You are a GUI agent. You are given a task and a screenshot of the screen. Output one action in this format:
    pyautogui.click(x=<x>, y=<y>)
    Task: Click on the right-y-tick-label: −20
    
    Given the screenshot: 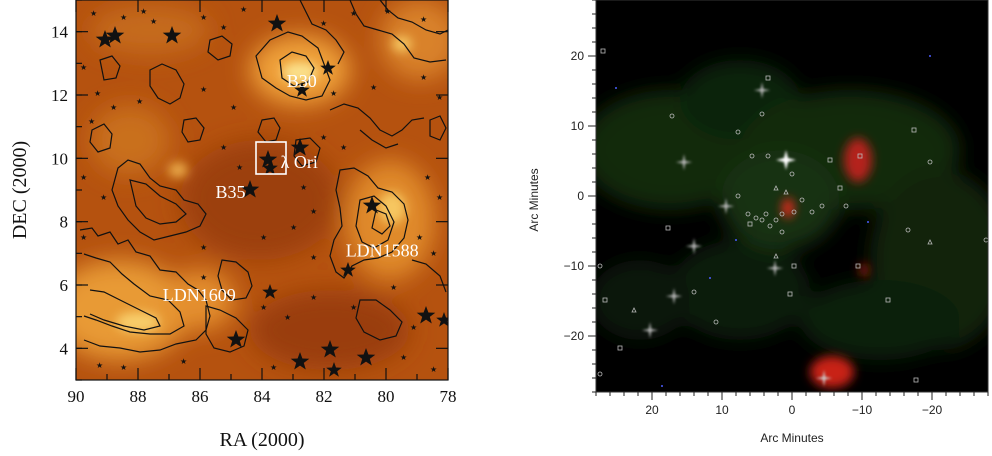 What is the action you would take?
    pyautogui.click(x=574, y=336)
    